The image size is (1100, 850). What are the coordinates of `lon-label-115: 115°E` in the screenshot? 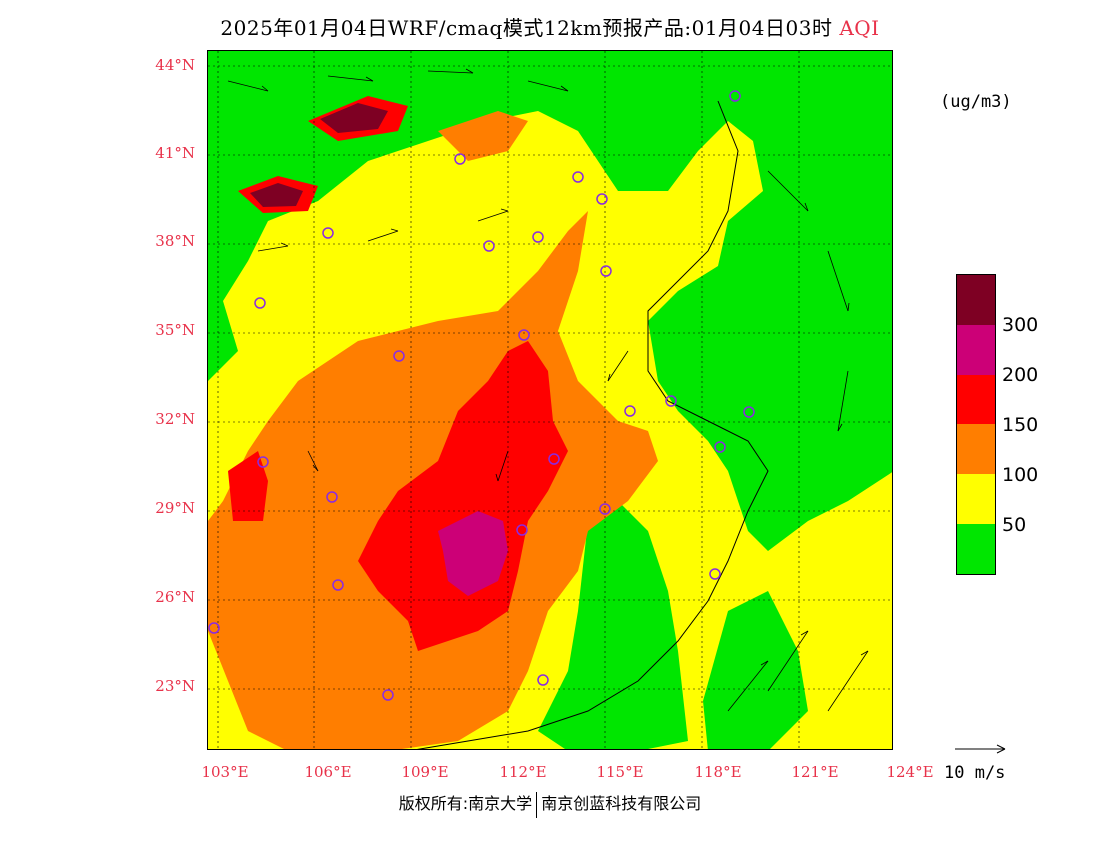 It's located at (620, 772).